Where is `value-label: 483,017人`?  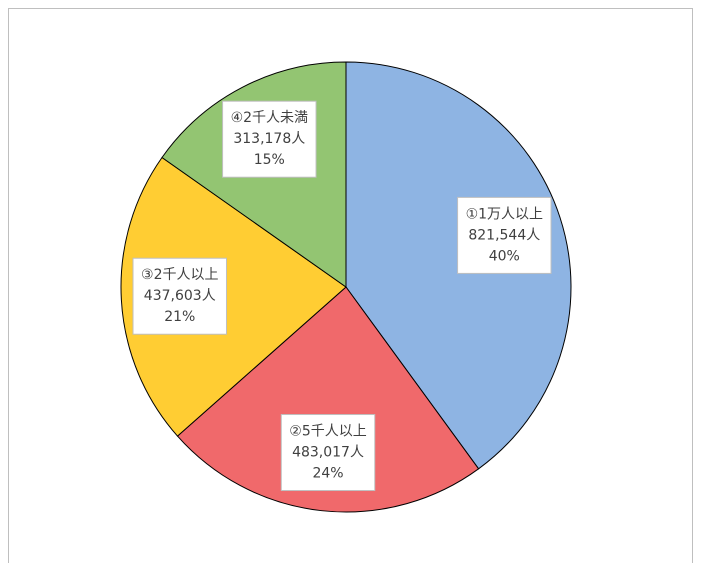 value-label: 483,017人 is located at coordinates (328, 453).